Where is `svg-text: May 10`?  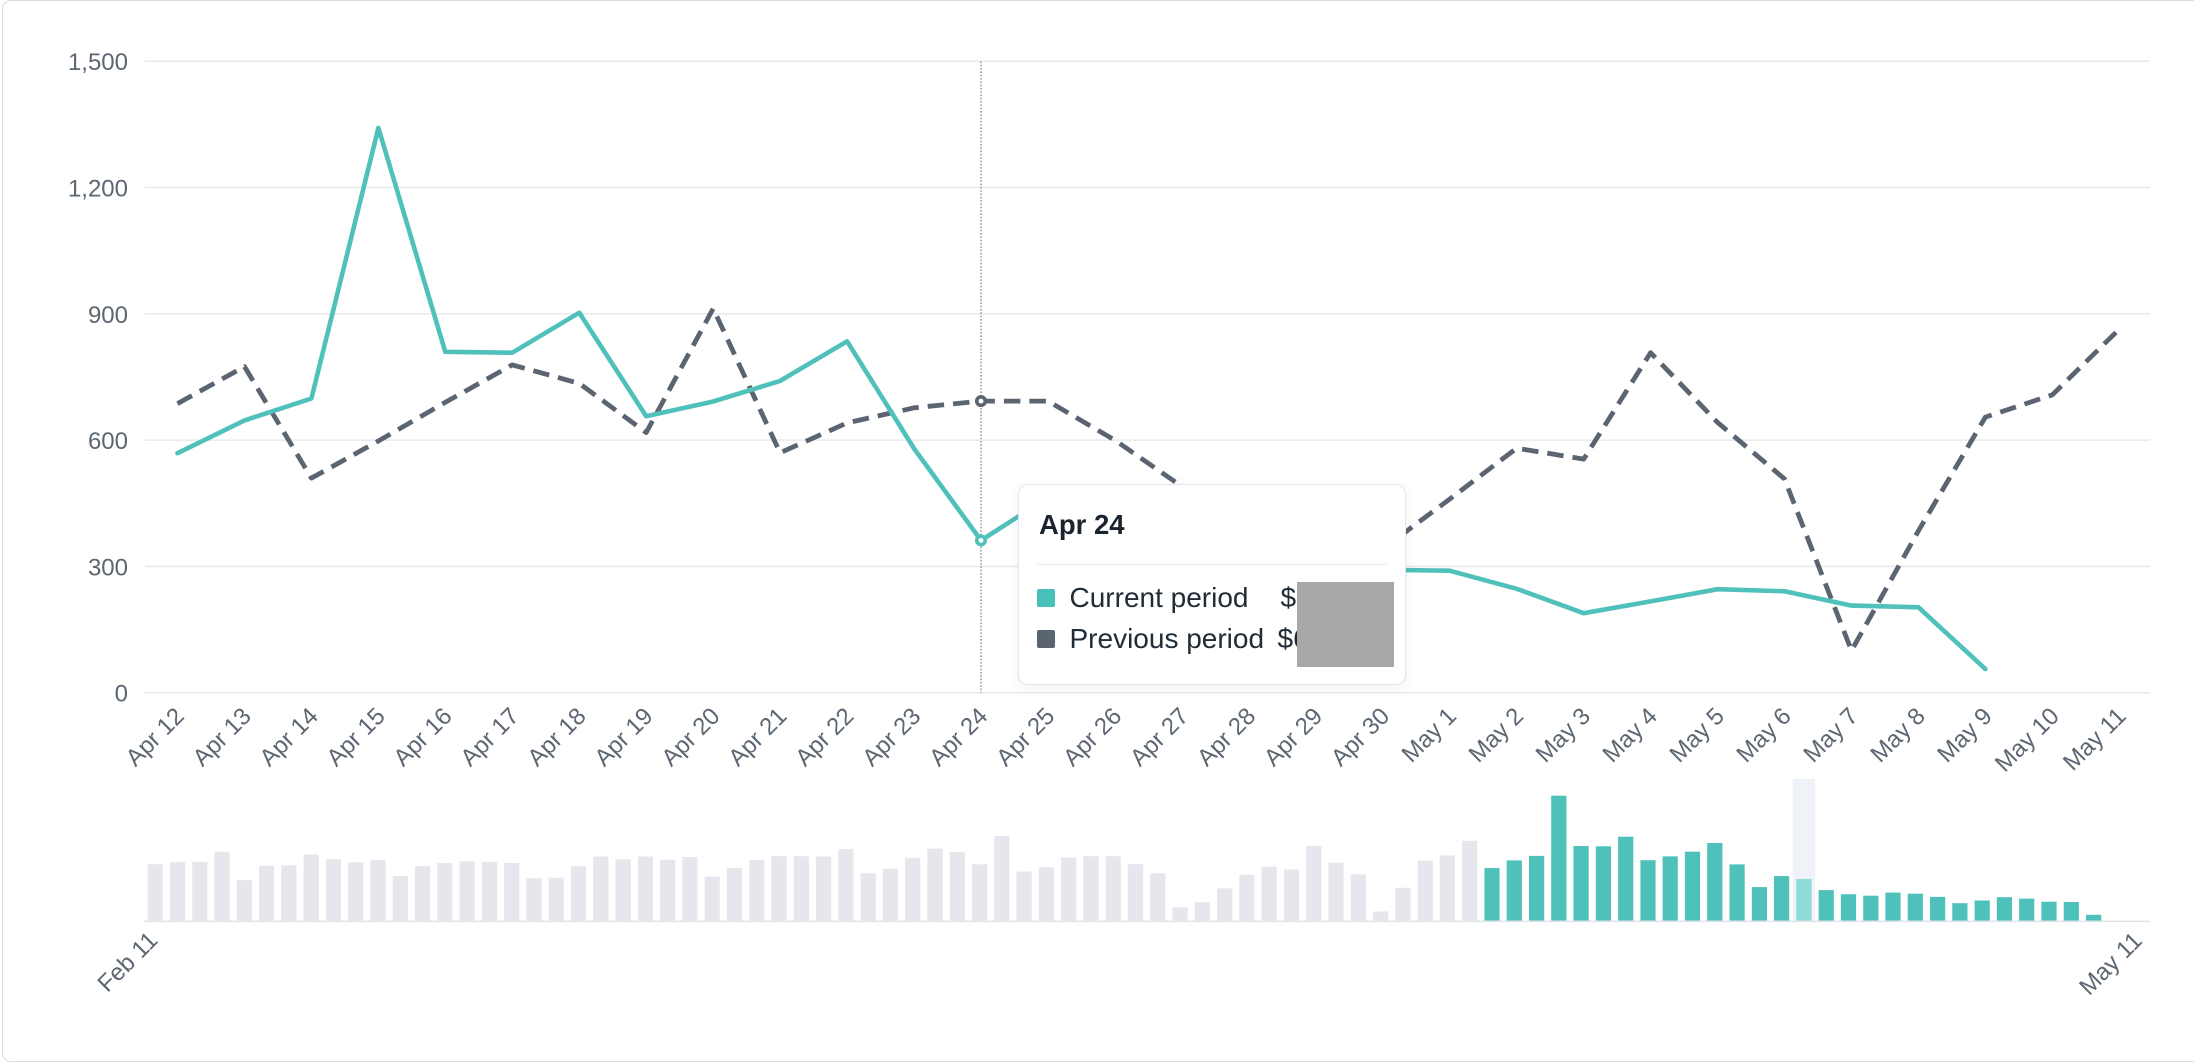 svg-text: May 10 is located at coordinates (2027, 740).